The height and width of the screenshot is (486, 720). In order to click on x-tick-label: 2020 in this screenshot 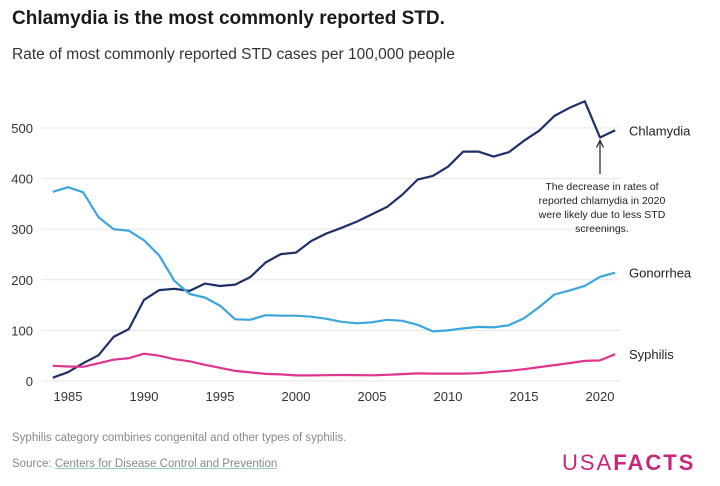, I will do `click(600, 396)`.